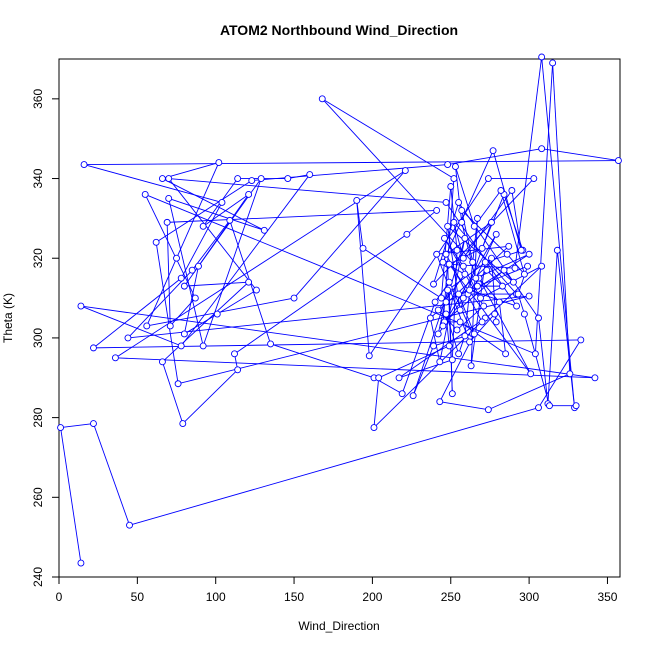 Image resolution: width=650 pixels, height=650 pixels. What do you see at coordinates (338, 626) in the screenshot?
I see `x-axis-label: Wind_Direction` at bounding box center [338, 626].